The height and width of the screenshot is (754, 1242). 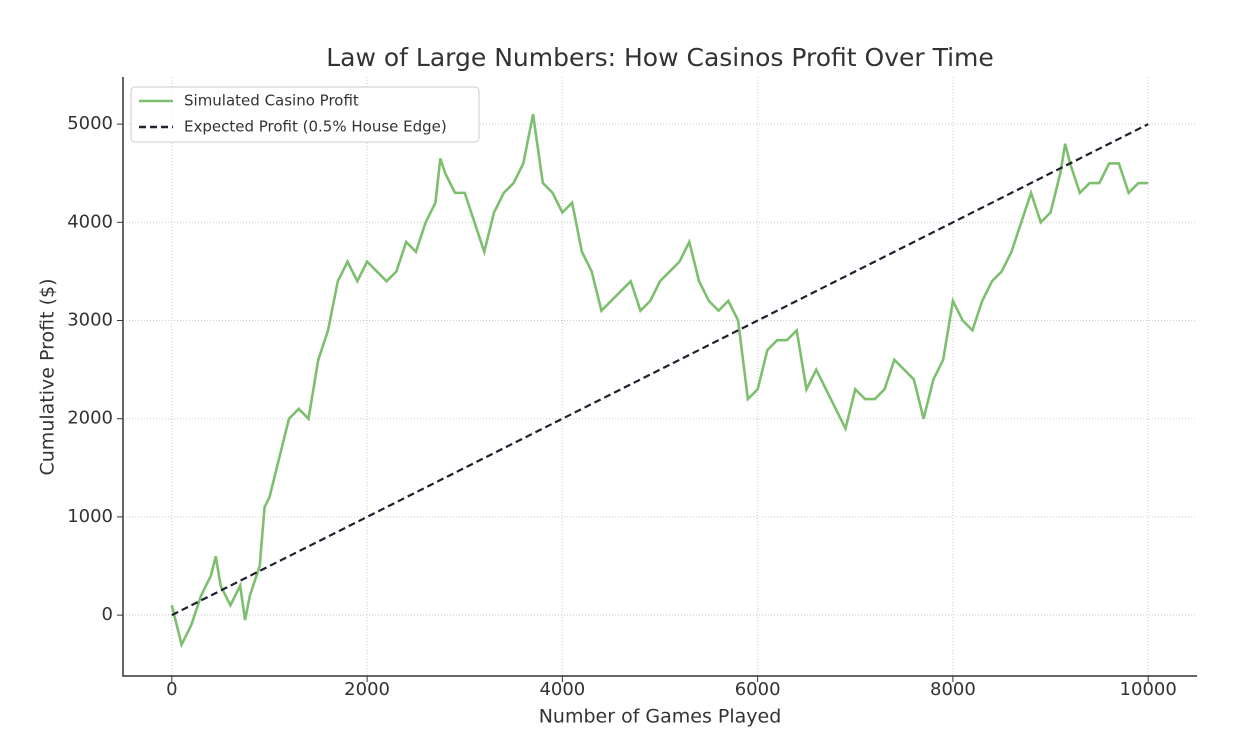 I want to click on x-tick-label: 4000, so click(x=562, y=689).